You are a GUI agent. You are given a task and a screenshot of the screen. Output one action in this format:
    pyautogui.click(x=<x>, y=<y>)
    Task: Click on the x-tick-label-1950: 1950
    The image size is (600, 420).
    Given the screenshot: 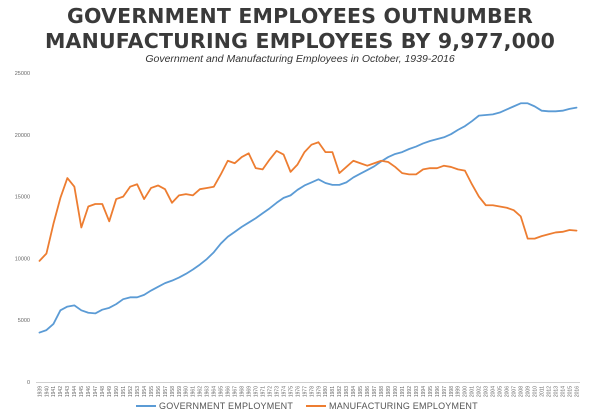 What is the action you would take?
    pyautogui.click(x=117, y=391)
    